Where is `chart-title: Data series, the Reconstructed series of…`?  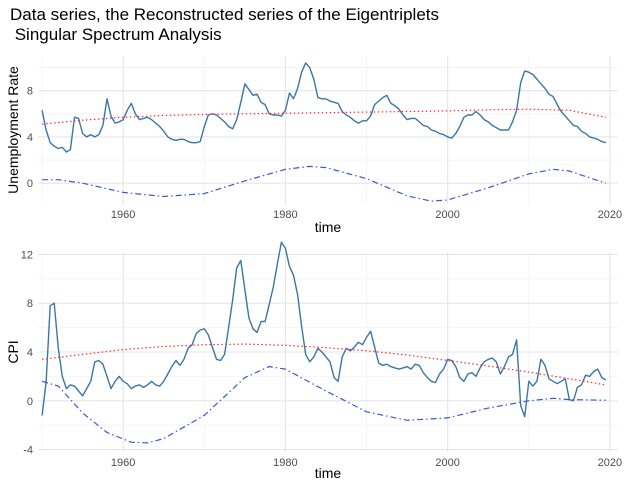
chart-title: Data series, the Reconstructed series of… is located at coordinates (224, 24).